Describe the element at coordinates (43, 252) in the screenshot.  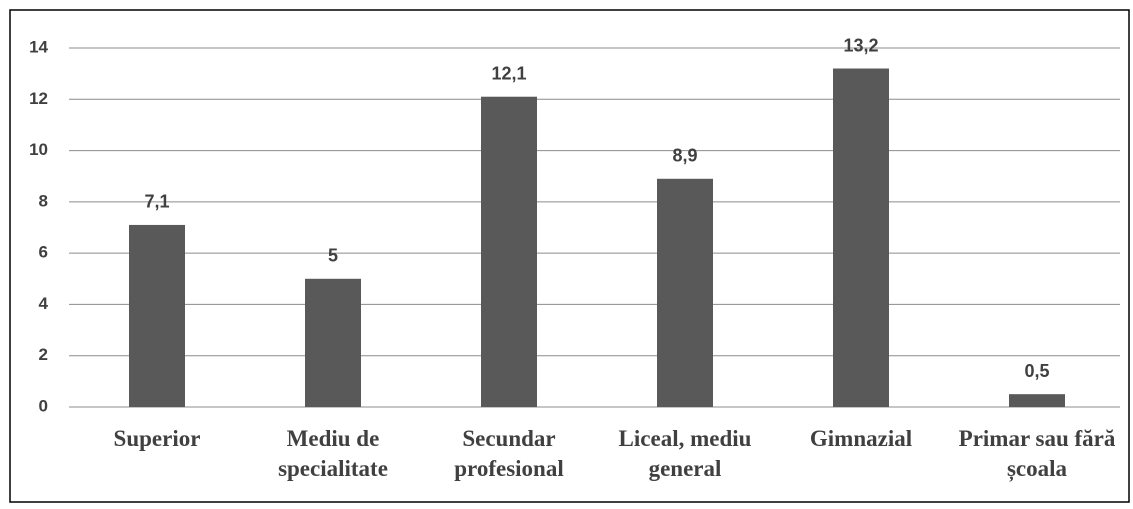
I see `y-tick-label: 6` at that location.